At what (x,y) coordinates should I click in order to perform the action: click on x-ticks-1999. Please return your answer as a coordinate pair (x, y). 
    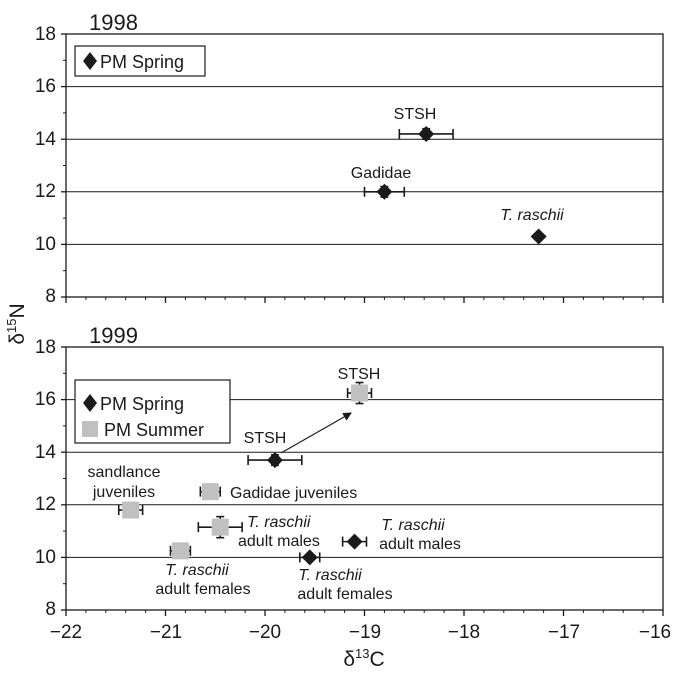
    Looking at the image, I should click on (364, 613).